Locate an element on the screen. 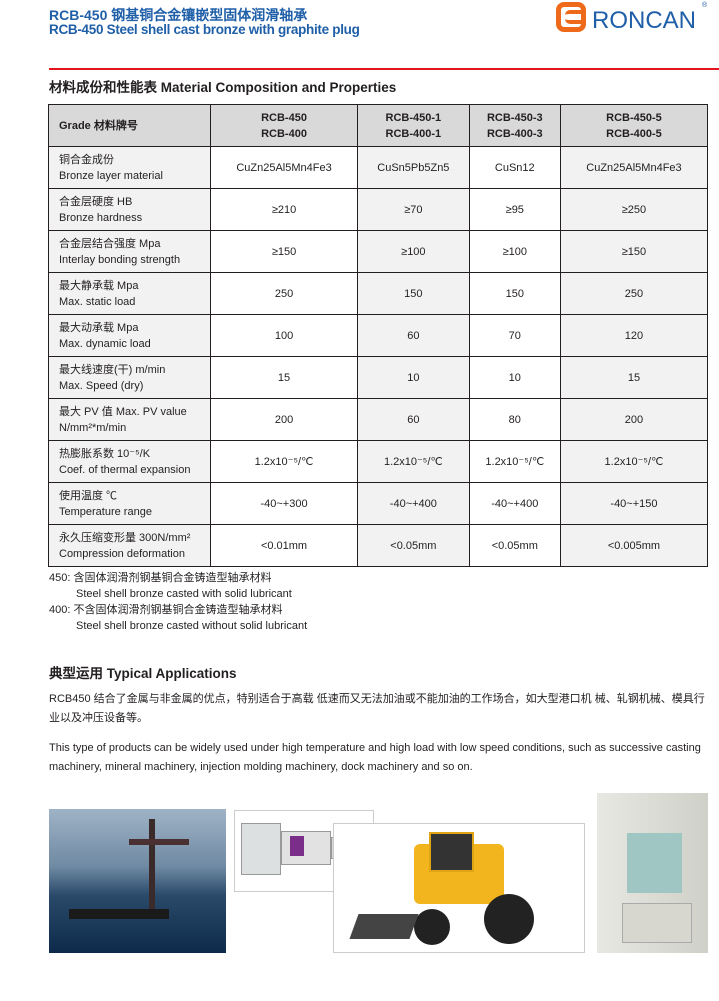 Image resolution: width=719 pixels, height=1001 pixels. grade-col-header: RCB-450-5 RCB-400-5 is located at coordinates (634, 125).